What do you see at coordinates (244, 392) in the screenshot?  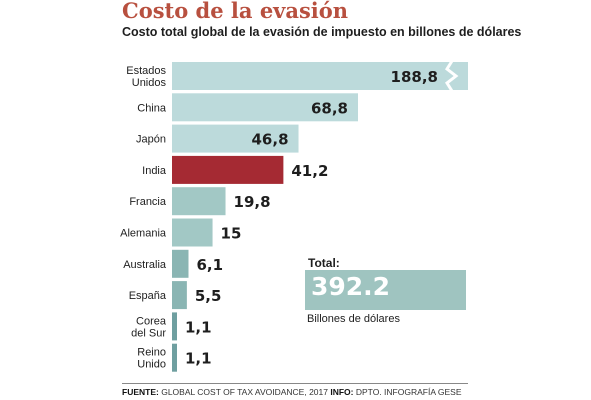 I see `source-text: GLOBAL COST OF TAX AVOIDANCE, 2017` at bounding box center [244, 392].